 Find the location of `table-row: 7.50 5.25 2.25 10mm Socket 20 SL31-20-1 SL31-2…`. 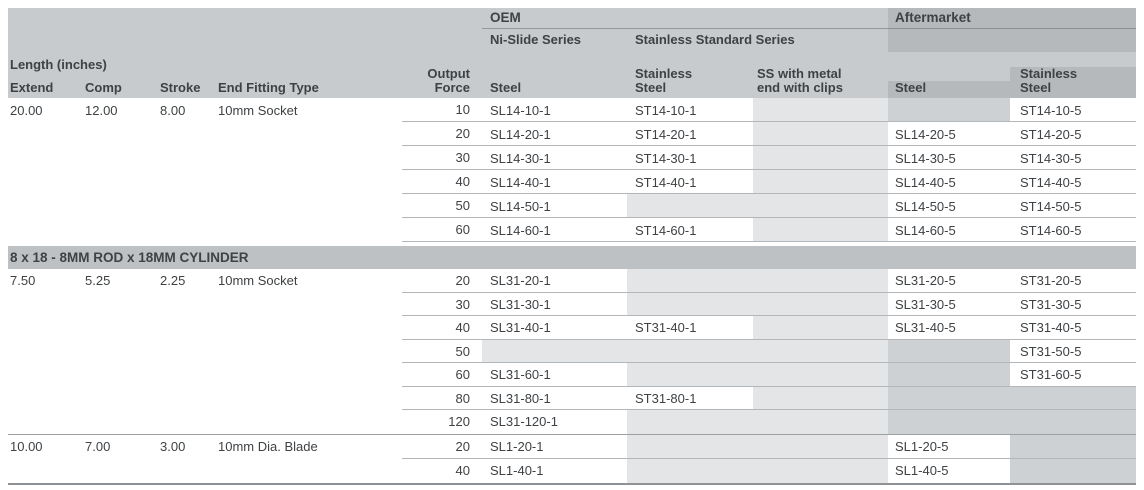

table-row: 7.50 5.25 2.25 10mm Socket 20 SL31-20-1 SL31-2… is located at coordinates (572, 281).